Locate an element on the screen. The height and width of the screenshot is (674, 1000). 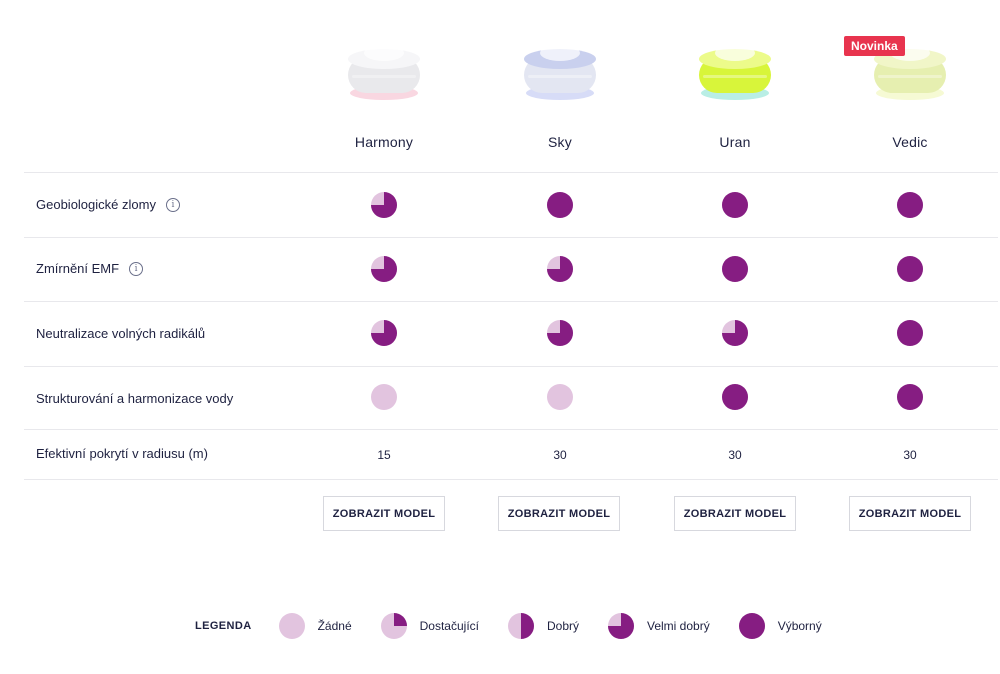
product-name: Sky is located at coordinates (560, 142).